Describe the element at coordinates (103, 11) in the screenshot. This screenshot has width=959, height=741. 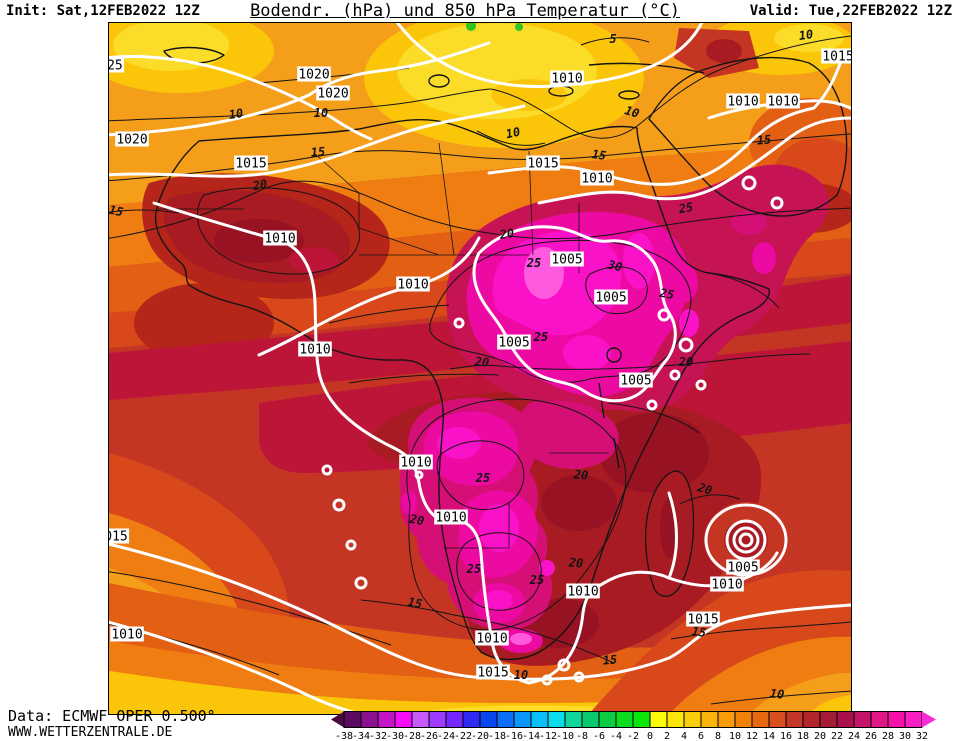
I see `init-time-label: Init: Sat,12FEB2022 12Z` at that location.